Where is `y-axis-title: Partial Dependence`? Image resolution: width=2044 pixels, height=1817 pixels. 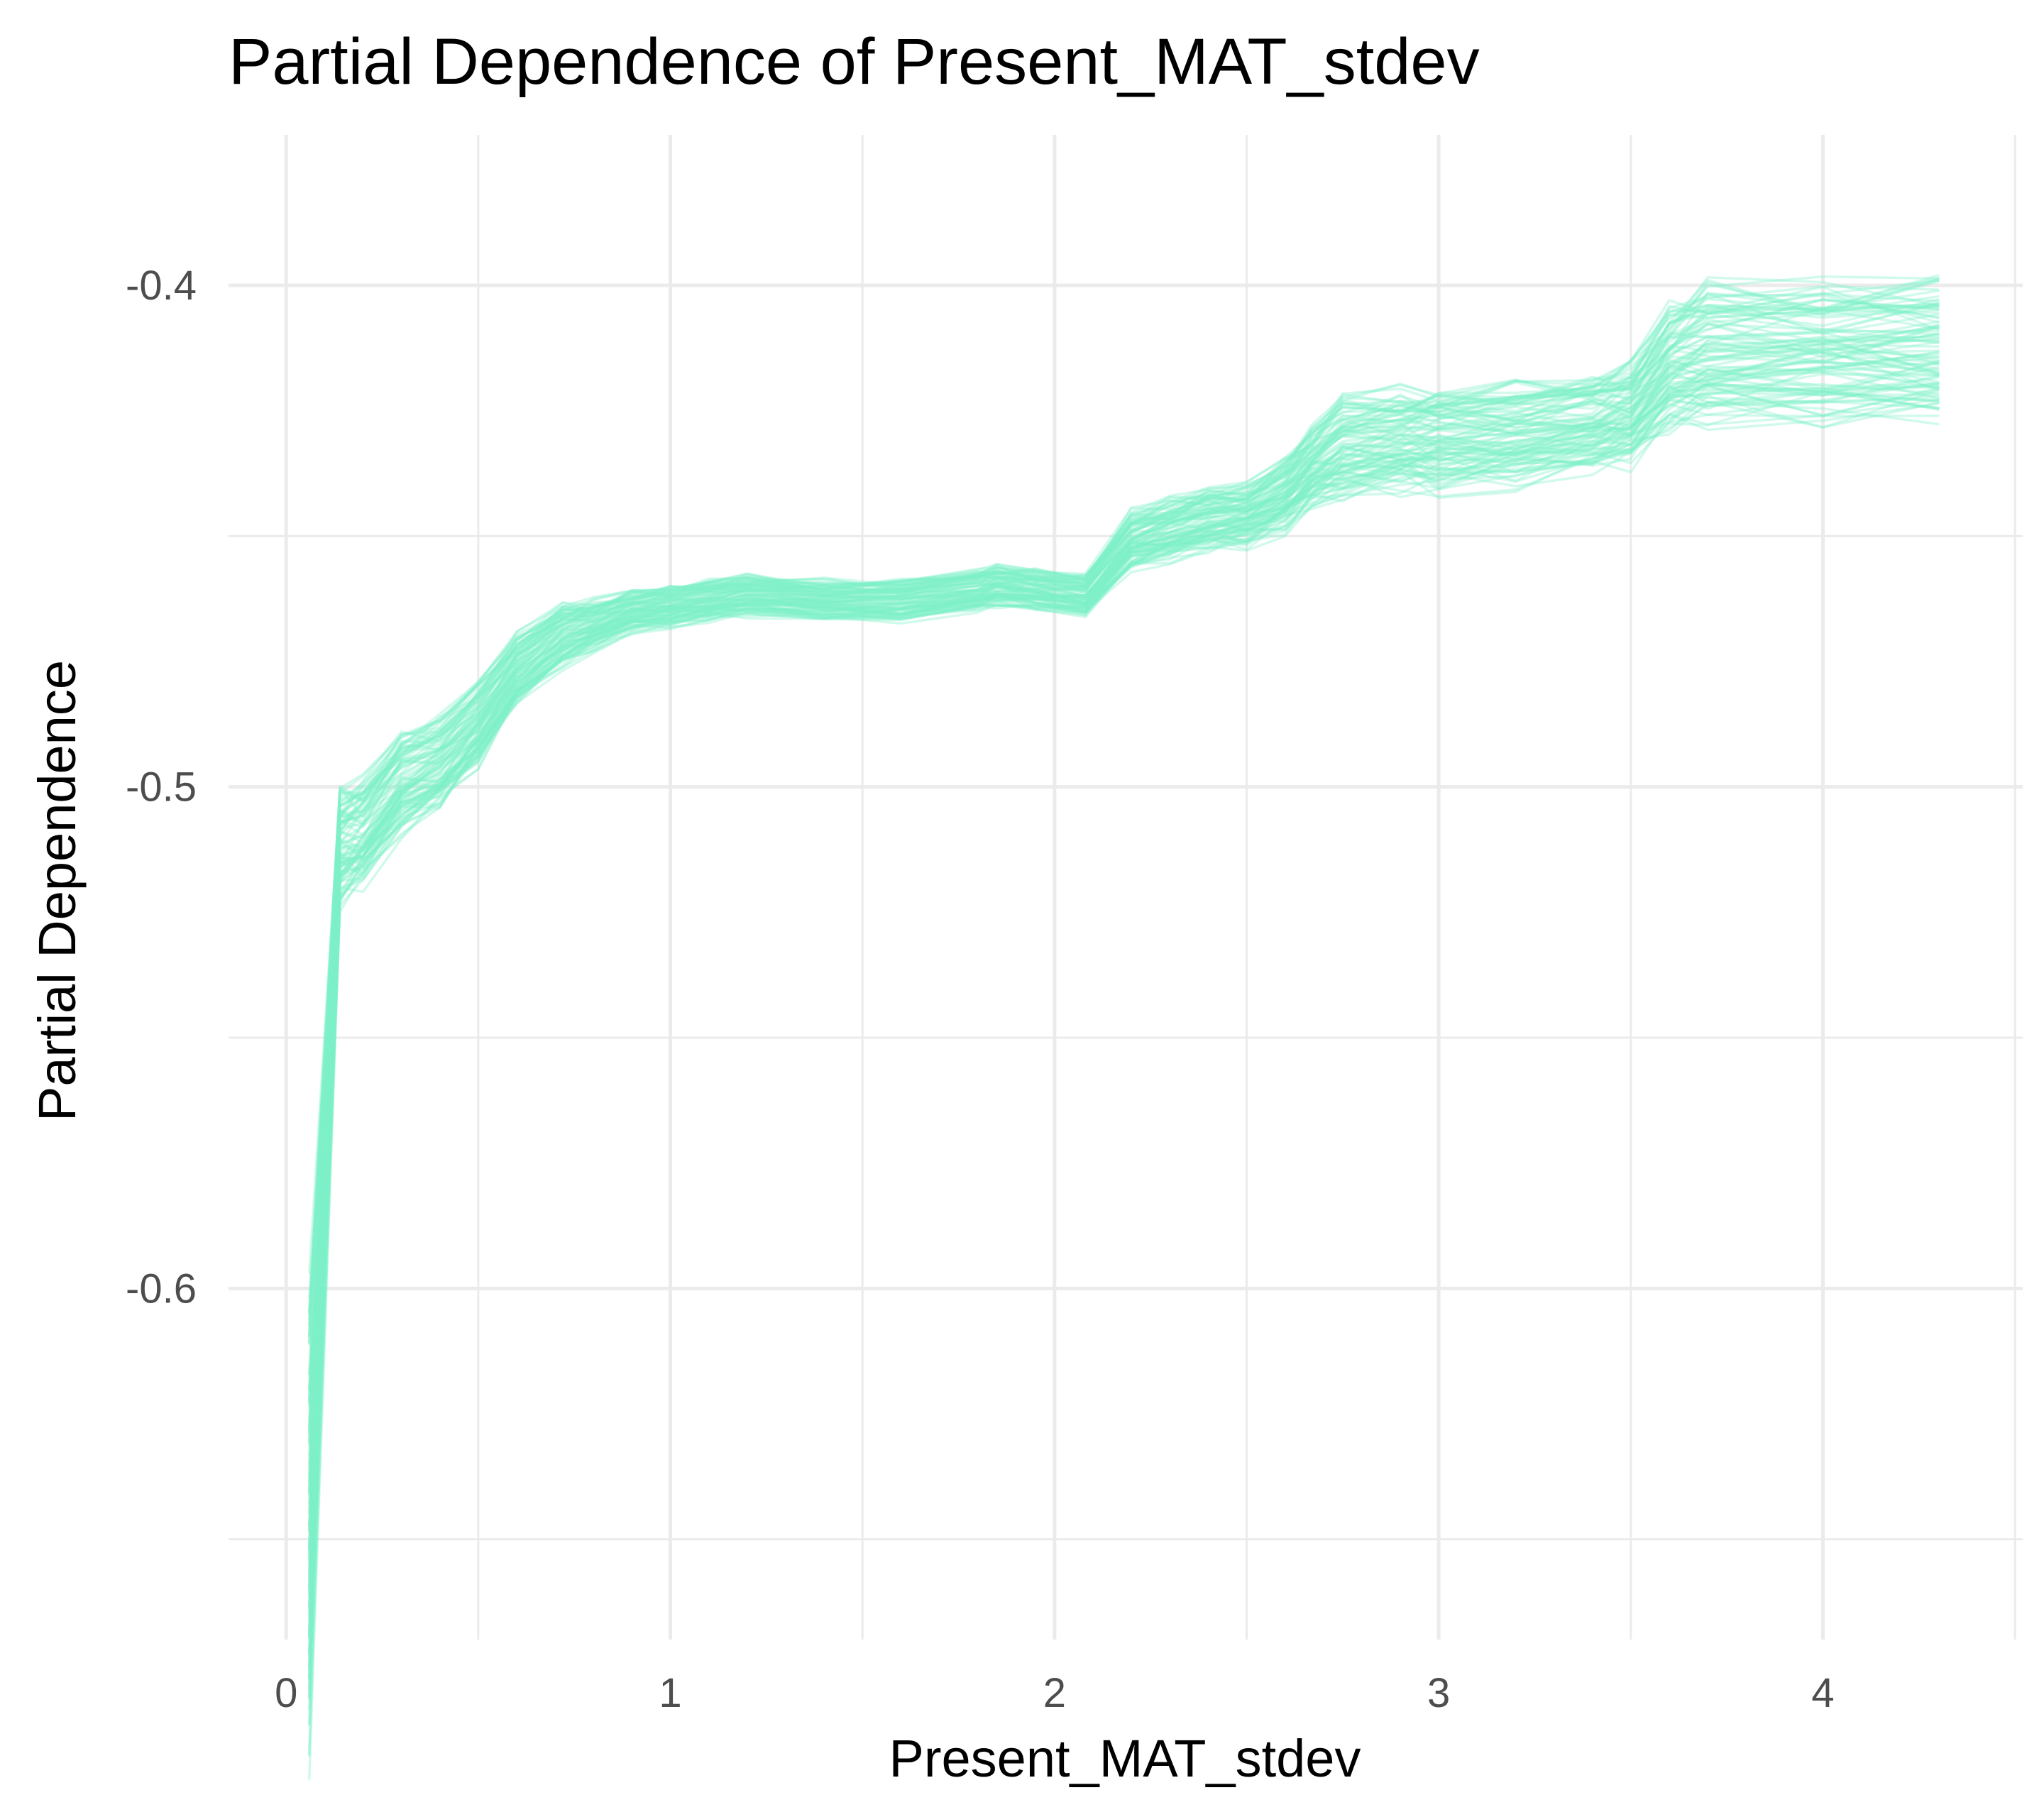 y-axis-title: Partial Dependence is located at coordinates (57, 890).